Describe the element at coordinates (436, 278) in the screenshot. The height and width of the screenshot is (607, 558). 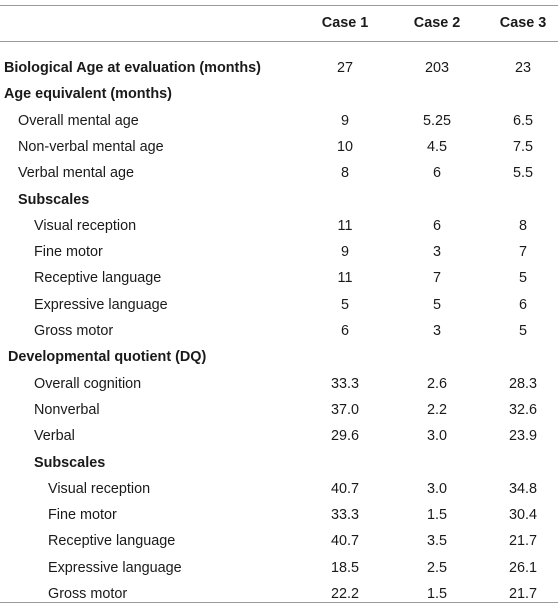
I see `cell-case-2: 7` at that location.